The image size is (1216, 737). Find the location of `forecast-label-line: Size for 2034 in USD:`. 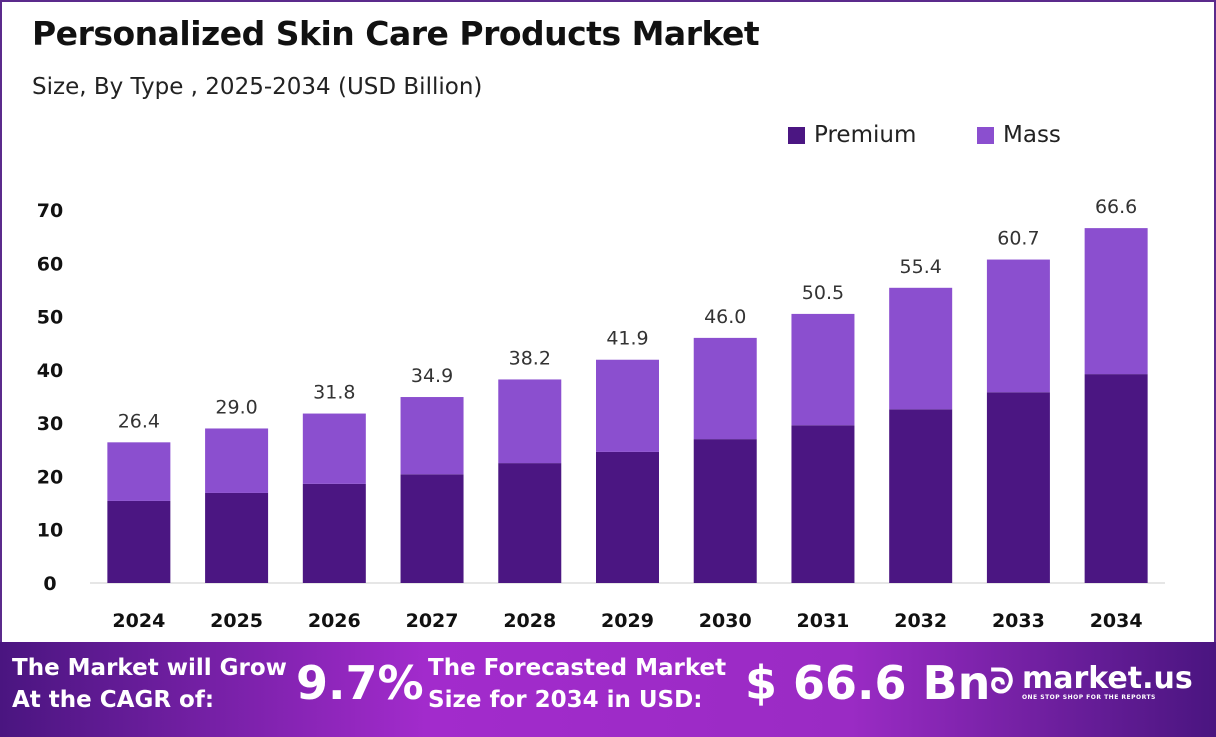

forecast-label-line: Size for 2034 in USD: is located at coordinates (565, 700).